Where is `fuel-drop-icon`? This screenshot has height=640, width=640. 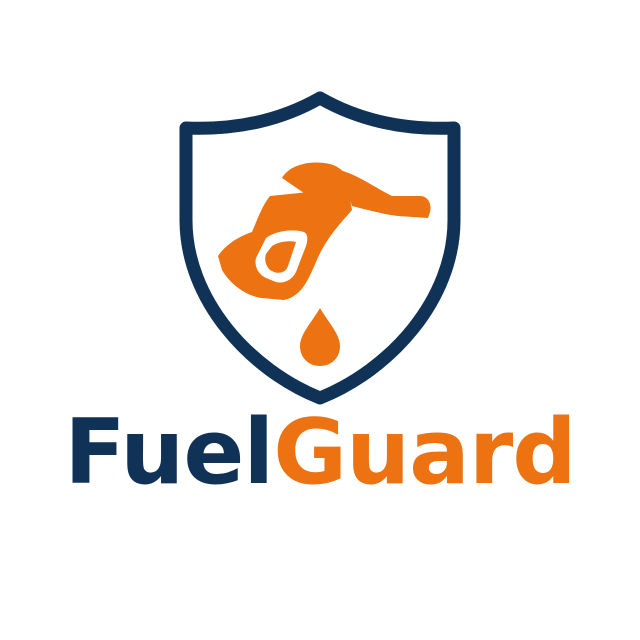 fuel-drop-icon is located at coordinates (320, 337).